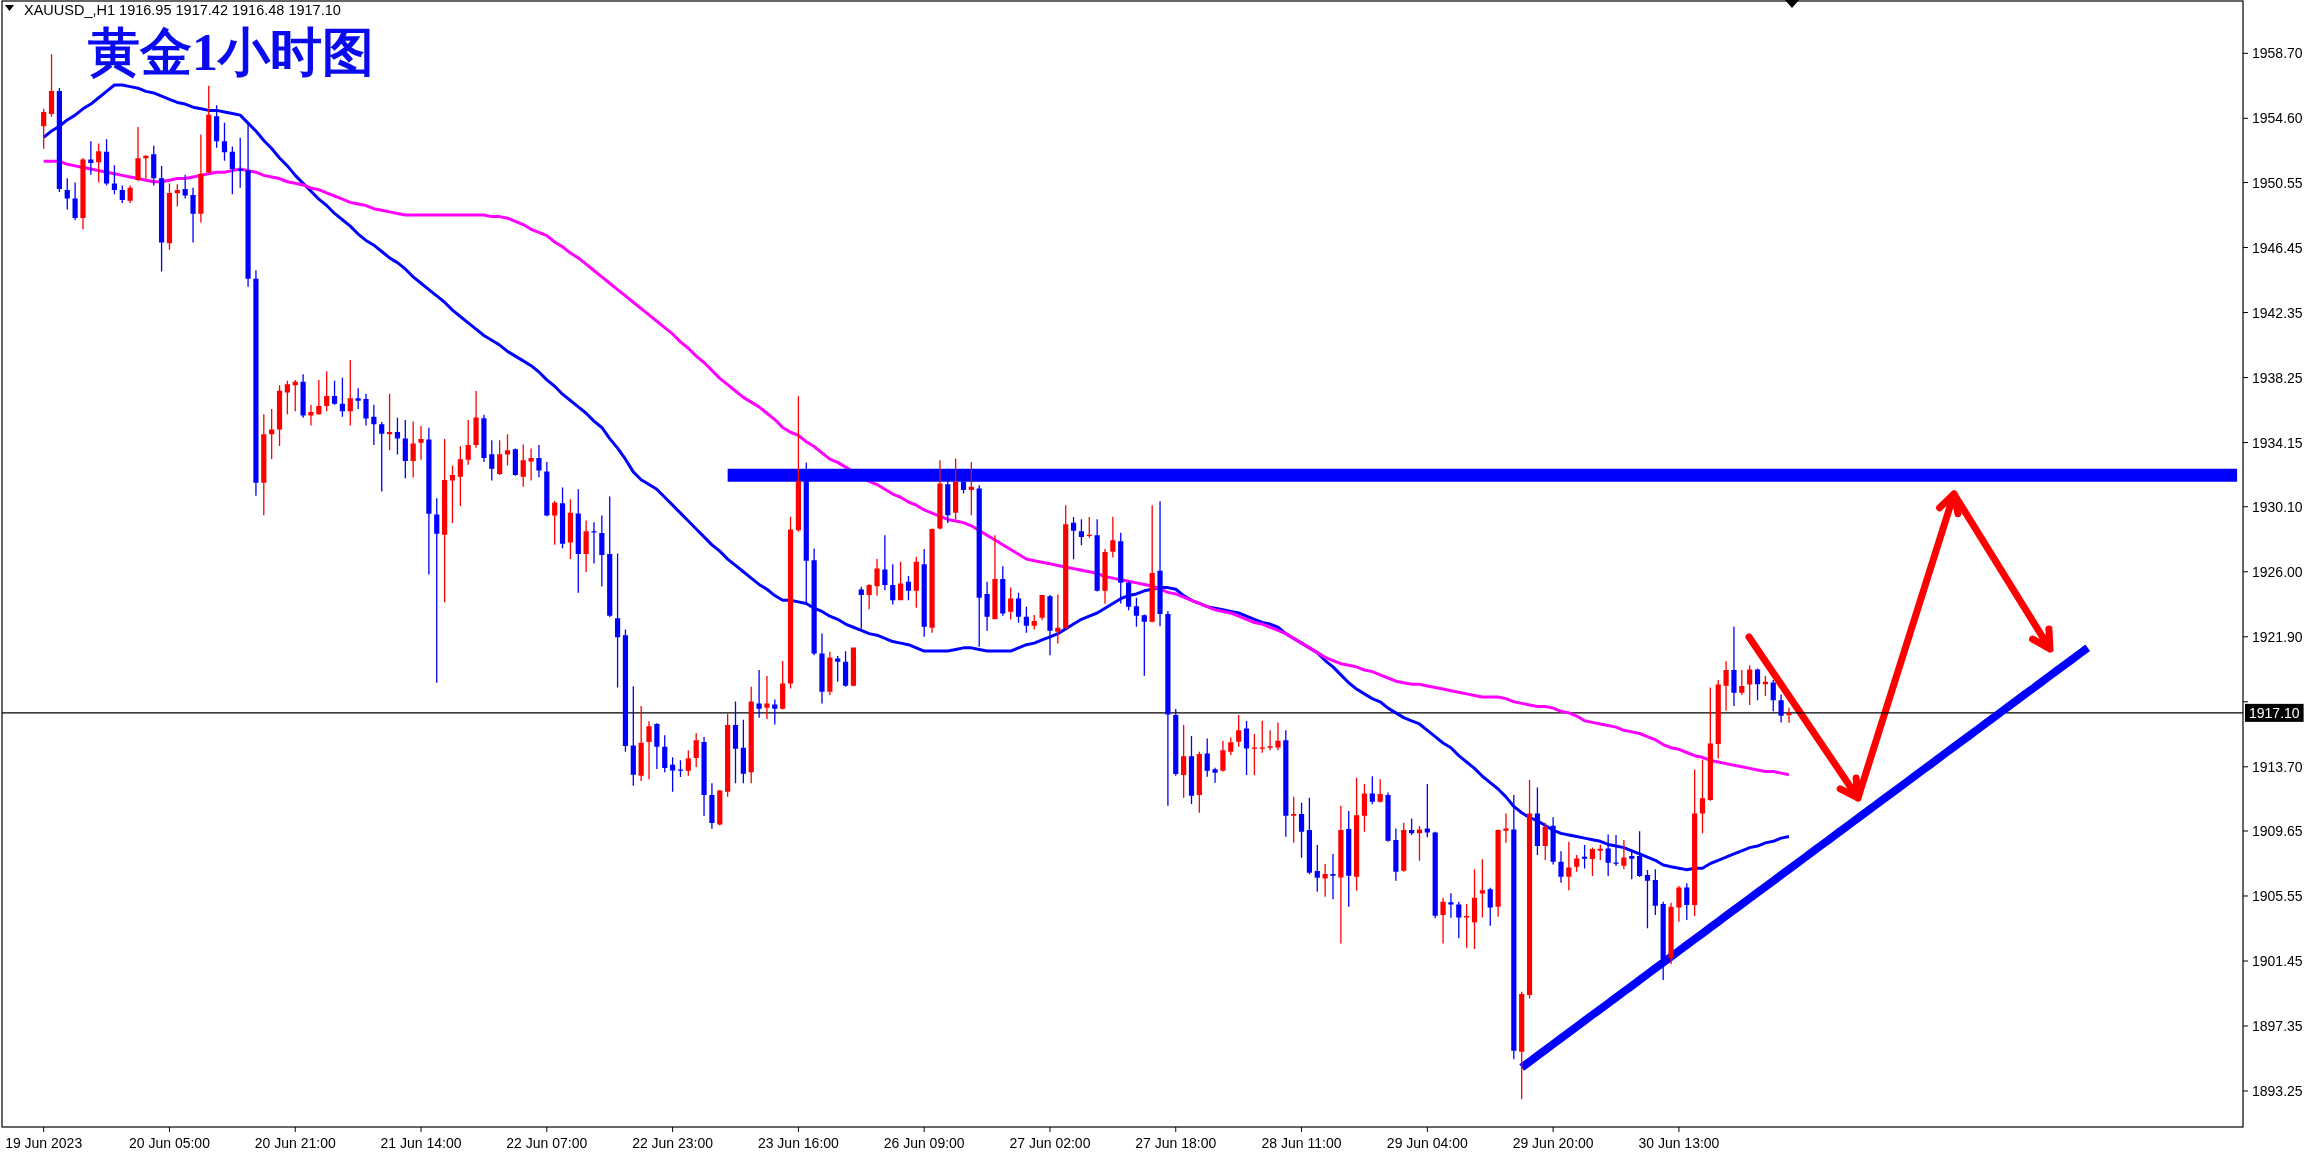 The width and height of the screenshot is (2316, 1156). Describe the element at coordinates (2277, 506) in the screenshot. I see `y-tick-label: 1930.10` at that location.